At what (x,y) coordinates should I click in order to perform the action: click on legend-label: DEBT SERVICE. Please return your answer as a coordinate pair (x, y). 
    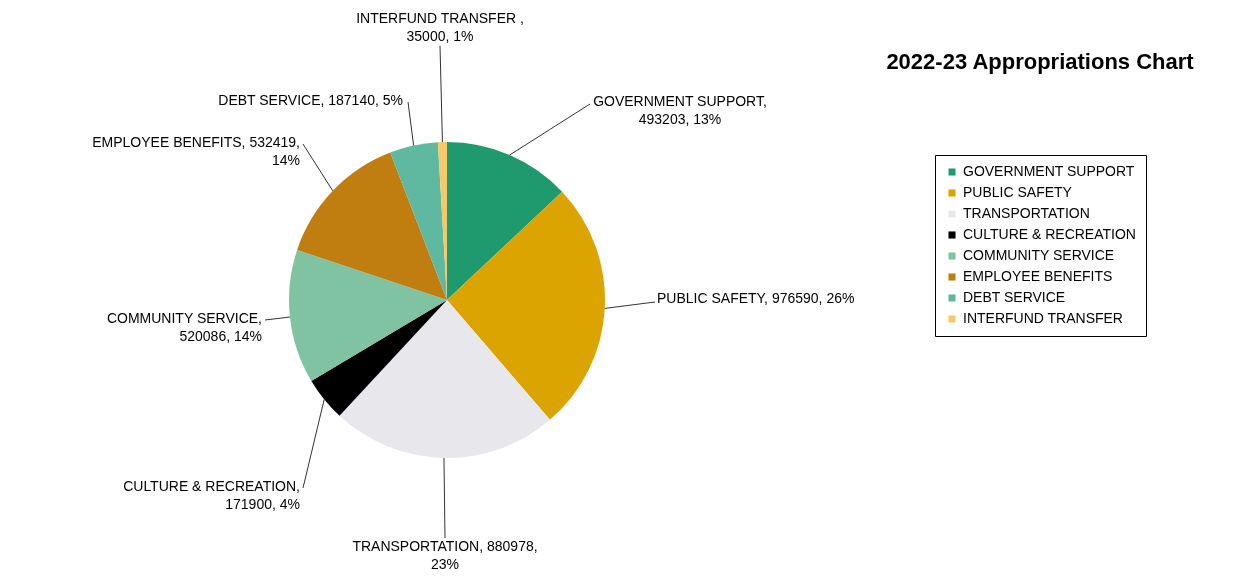
    Looking at the image, I should click on (1014, 297).